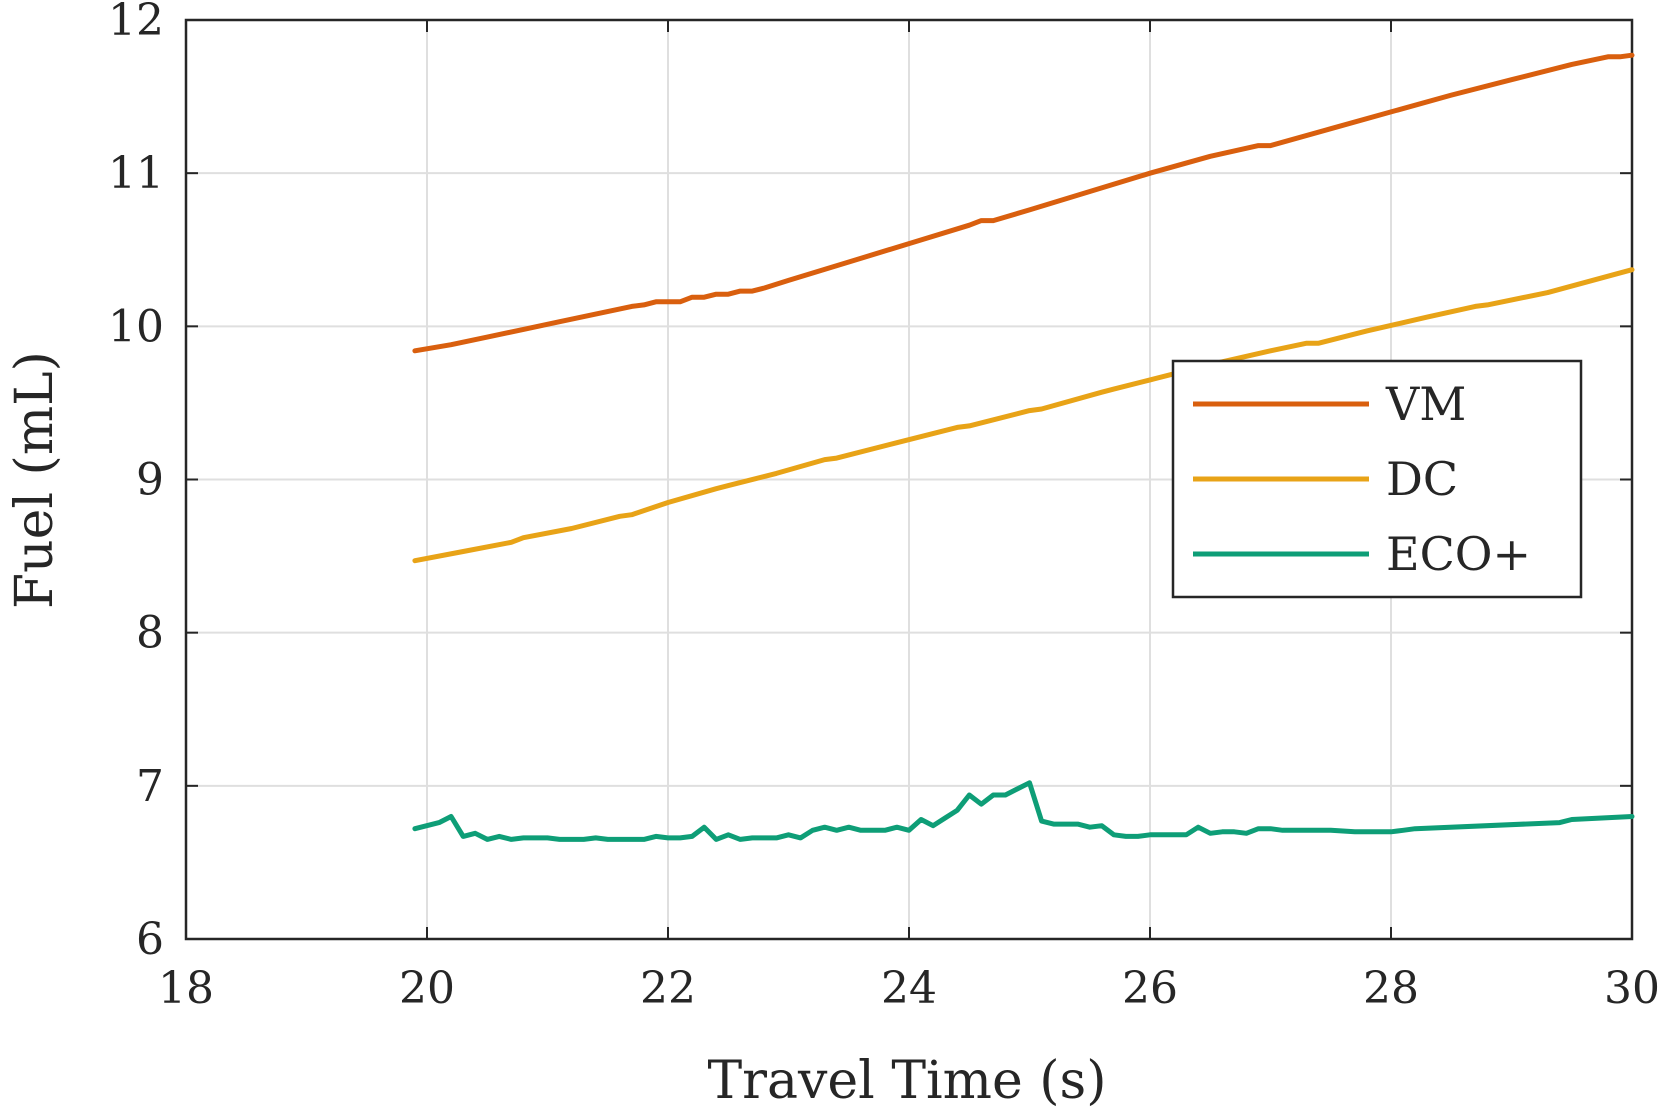  I want to click on y-tick-label: 12, so click(136, 23).